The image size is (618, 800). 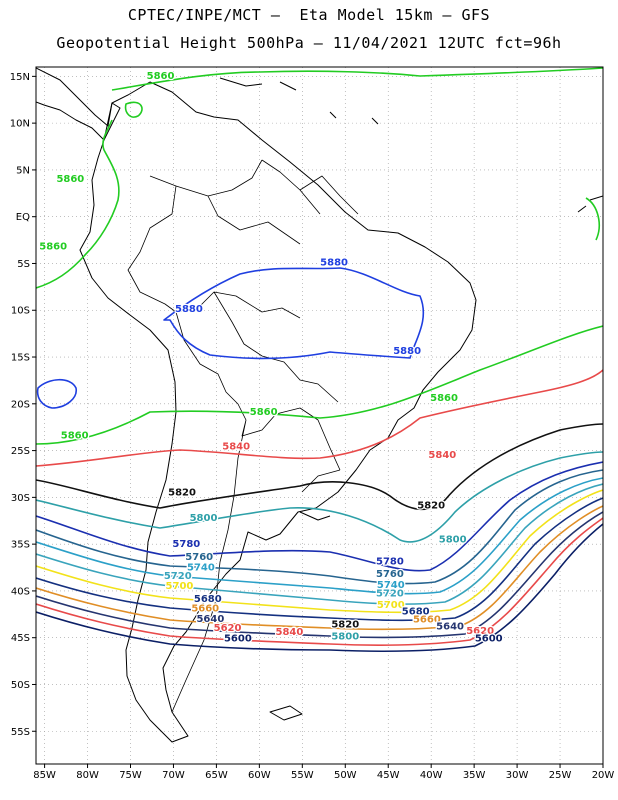 I want to click on lon-tick-label: 45W, so click(x=388, y=775).